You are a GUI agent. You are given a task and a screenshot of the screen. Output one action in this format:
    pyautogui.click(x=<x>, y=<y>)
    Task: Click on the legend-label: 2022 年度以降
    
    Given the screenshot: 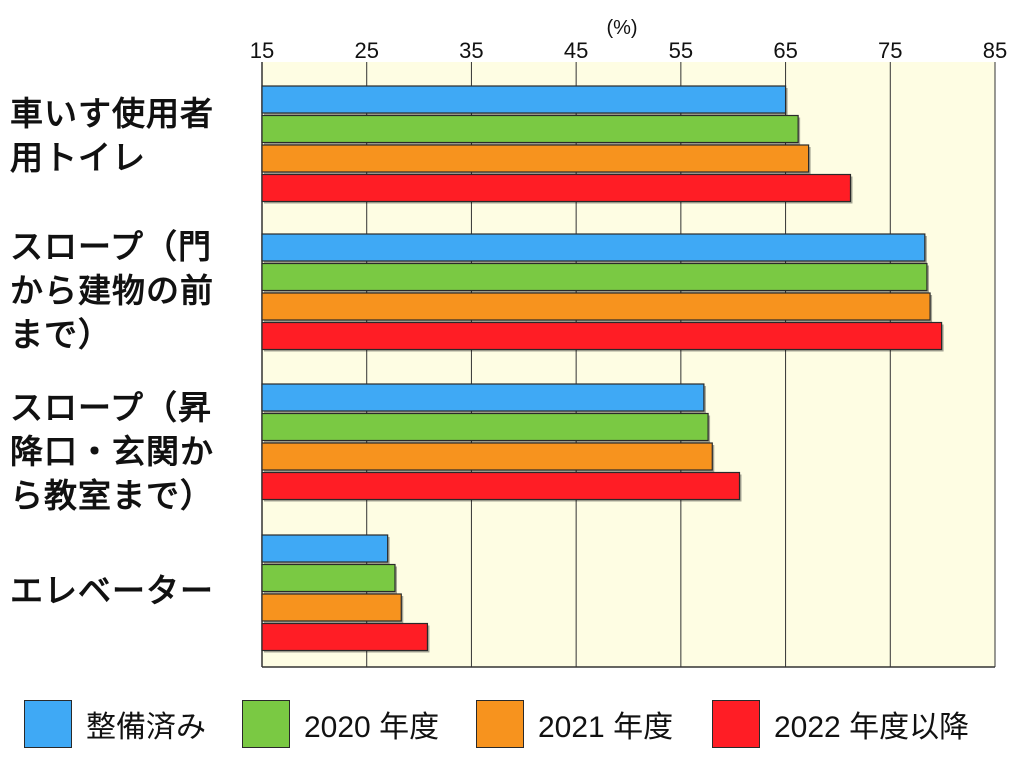 What is the action you would take?
    pyautogui.click(x=872, y=727)
    